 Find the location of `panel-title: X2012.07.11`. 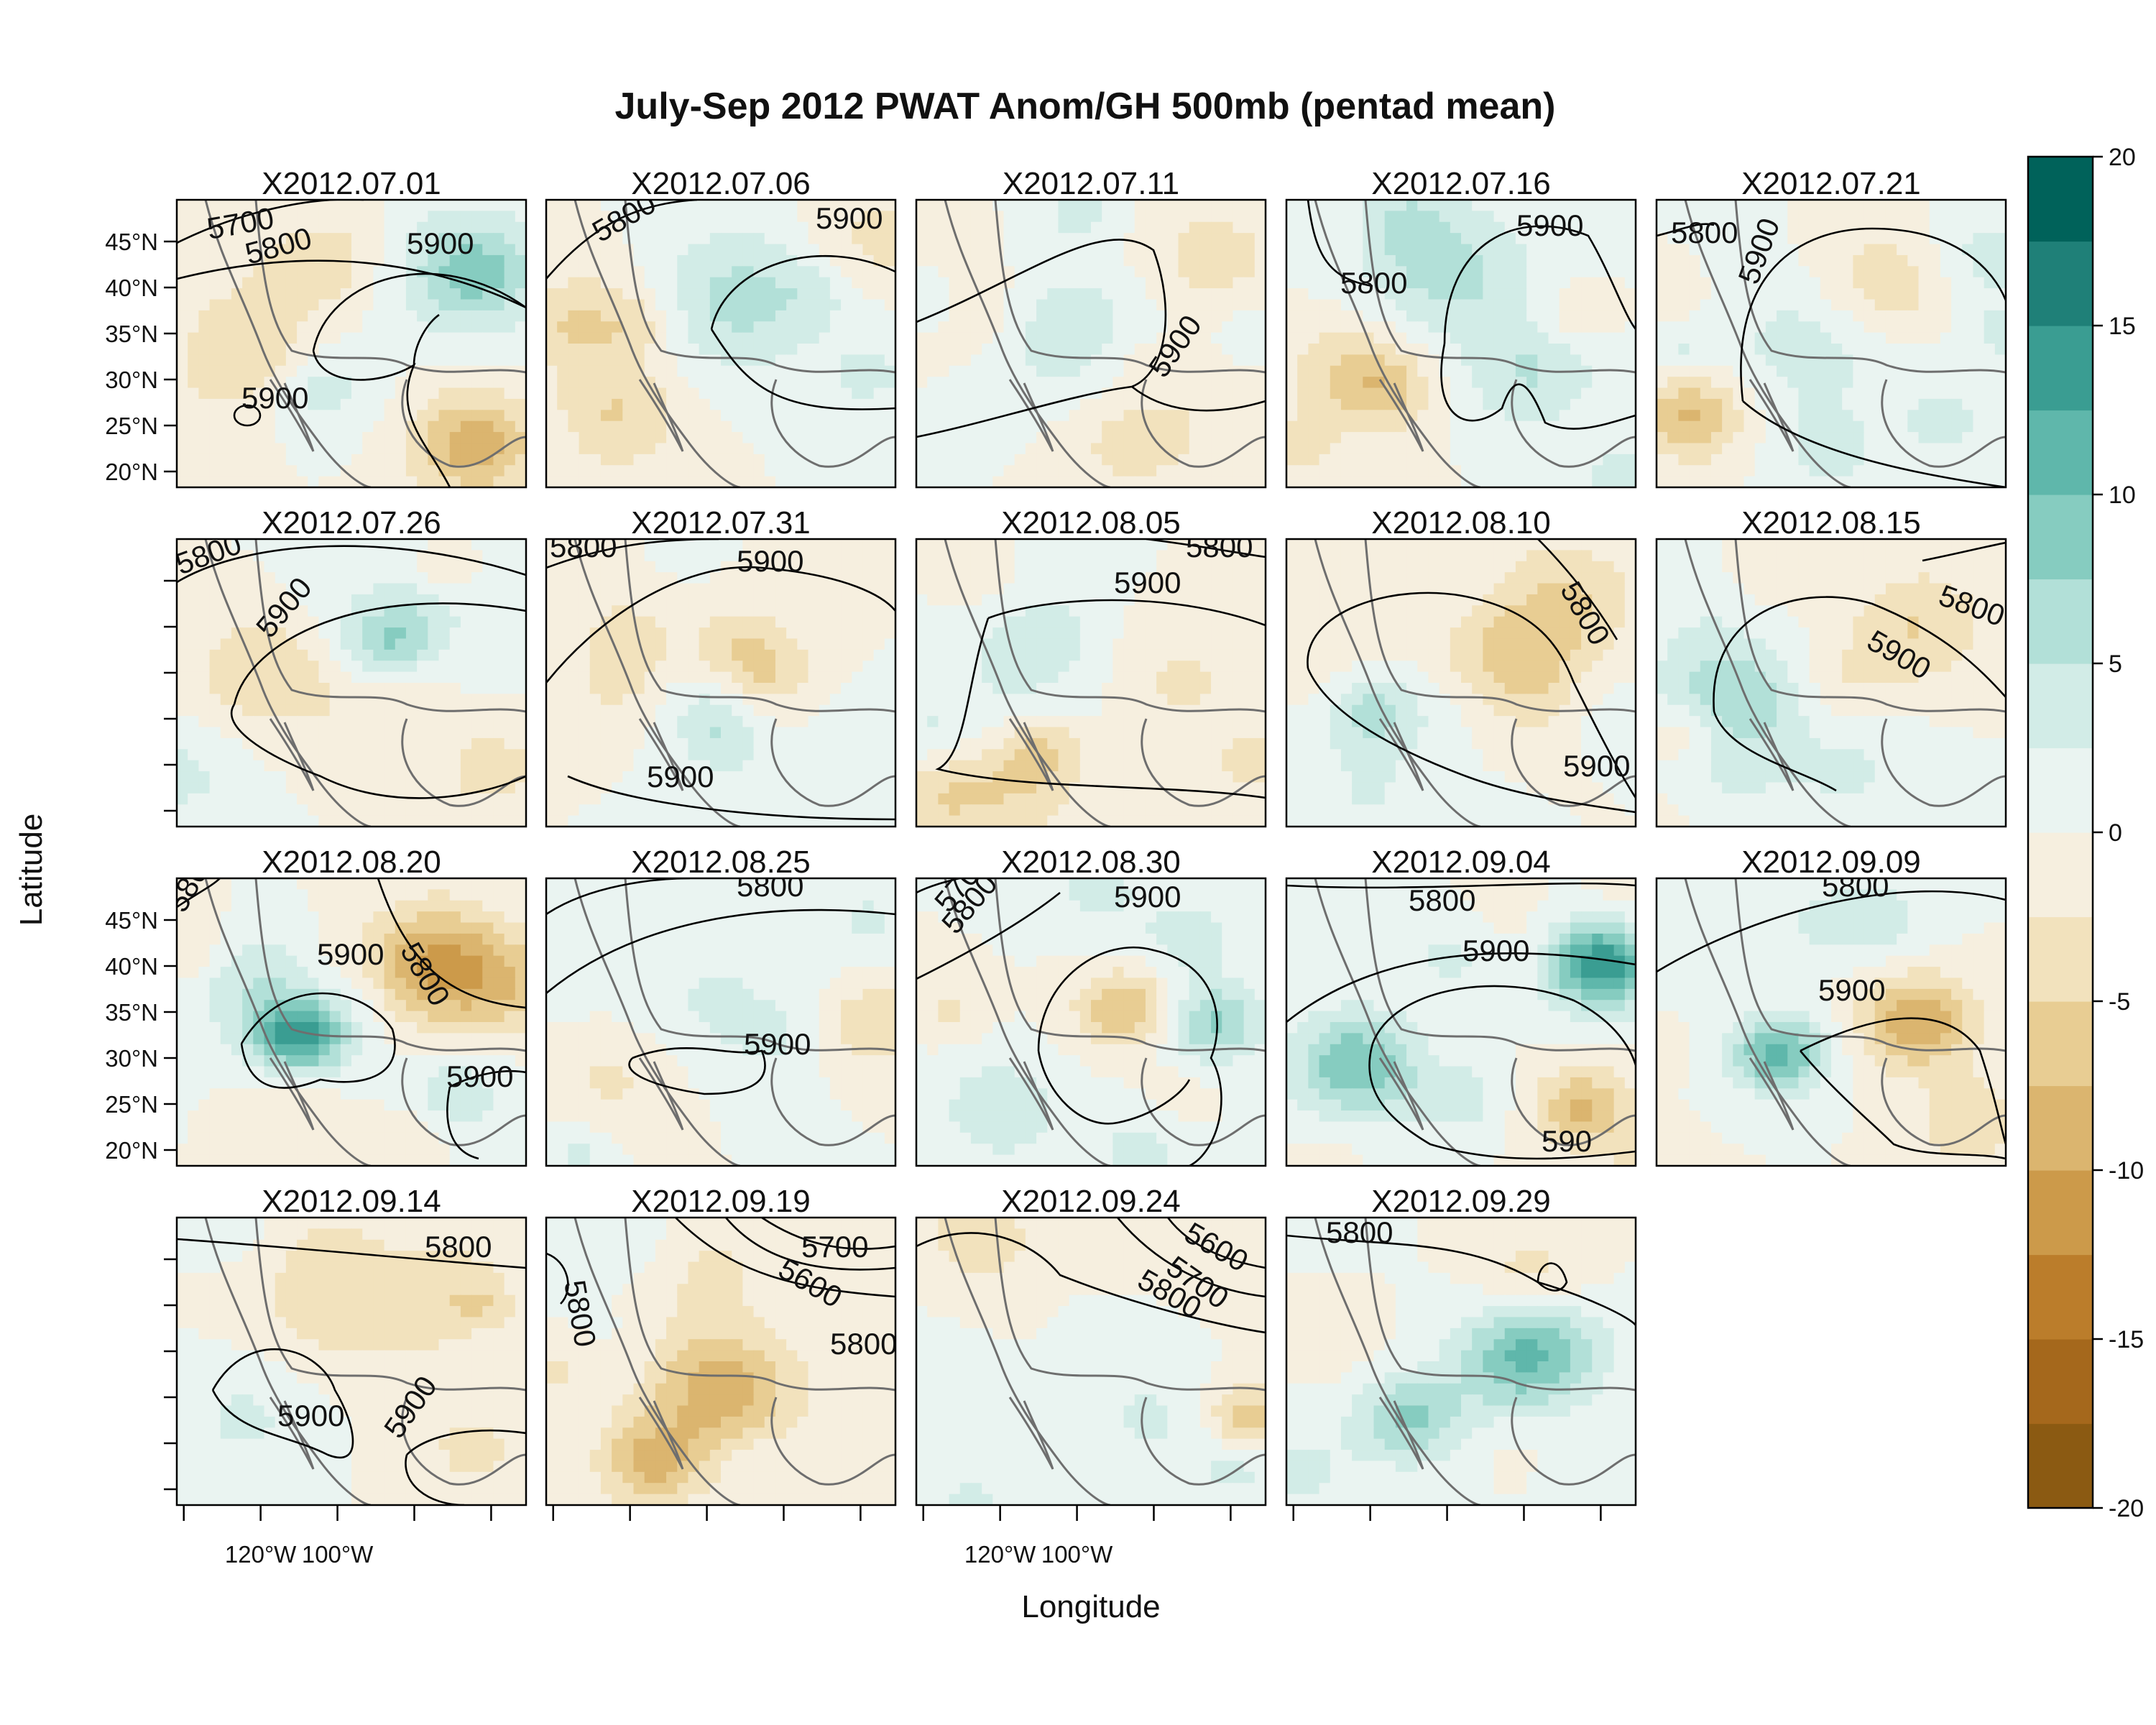

panel-title: X2012.07.11 is located at coordinates (1091, 183).